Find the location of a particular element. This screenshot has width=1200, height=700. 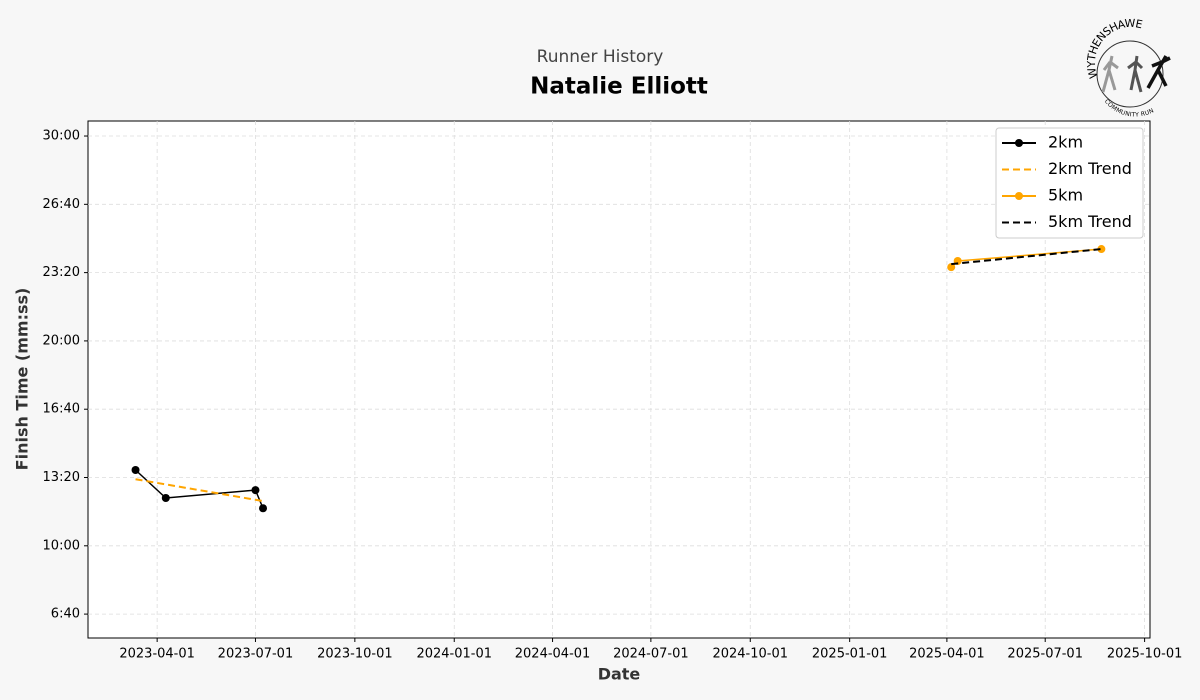

x-tick-label: 2025-04-01 is located at coordinates (947, 654).